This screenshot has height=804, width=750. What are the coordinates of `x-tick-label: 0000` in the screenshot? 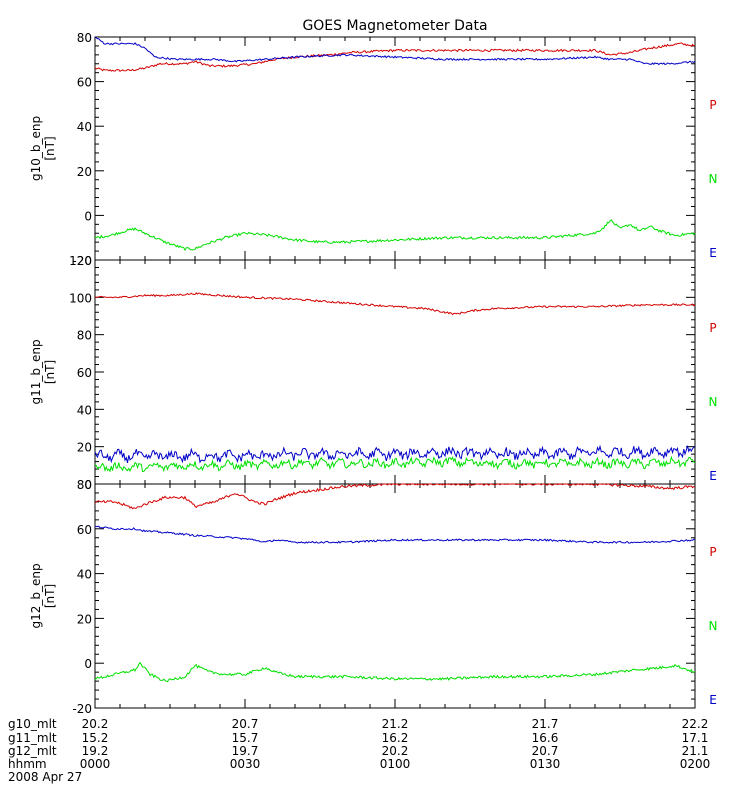 It's located at (95, 764).